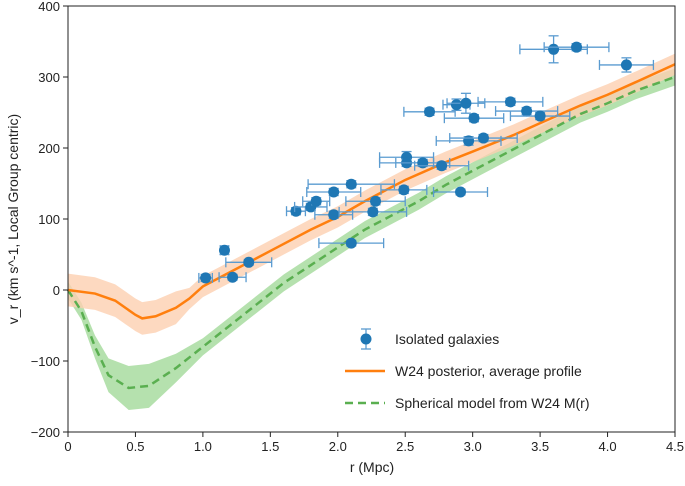 The width and height of the screenshot is (685, 486). What do you see at coordinates (67, 446) in the screenshot?
I see `x-tick-label: 0` at bounding box center [67, 446].